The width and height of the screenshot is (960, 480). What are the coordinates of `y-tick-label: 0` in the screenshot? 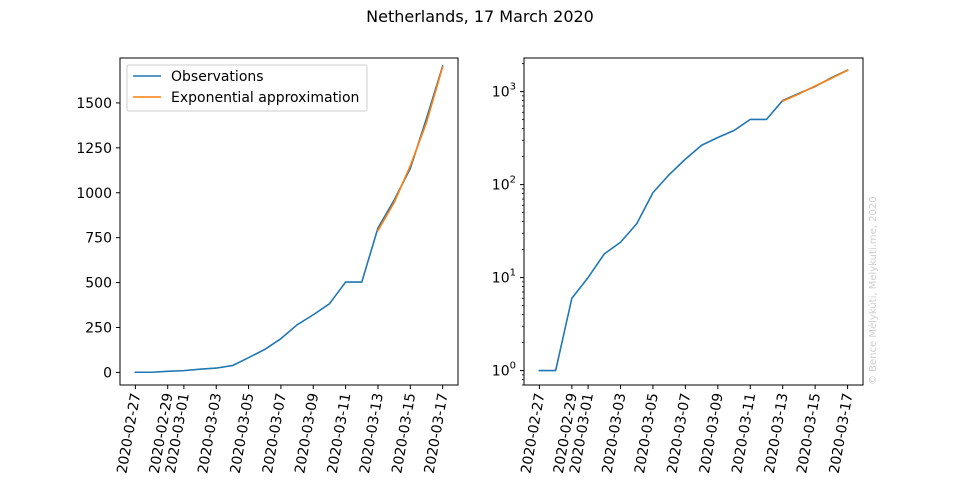 It's located at (107, 373).